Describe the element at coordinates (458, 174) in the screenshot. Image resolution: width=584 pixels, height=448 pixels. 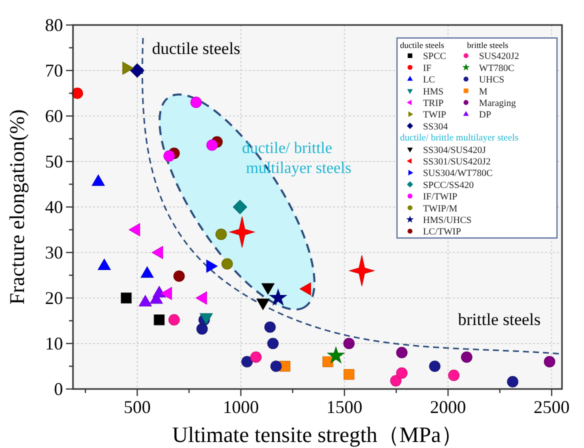
I see `legend-label: SUS304/WT780C` at that location.